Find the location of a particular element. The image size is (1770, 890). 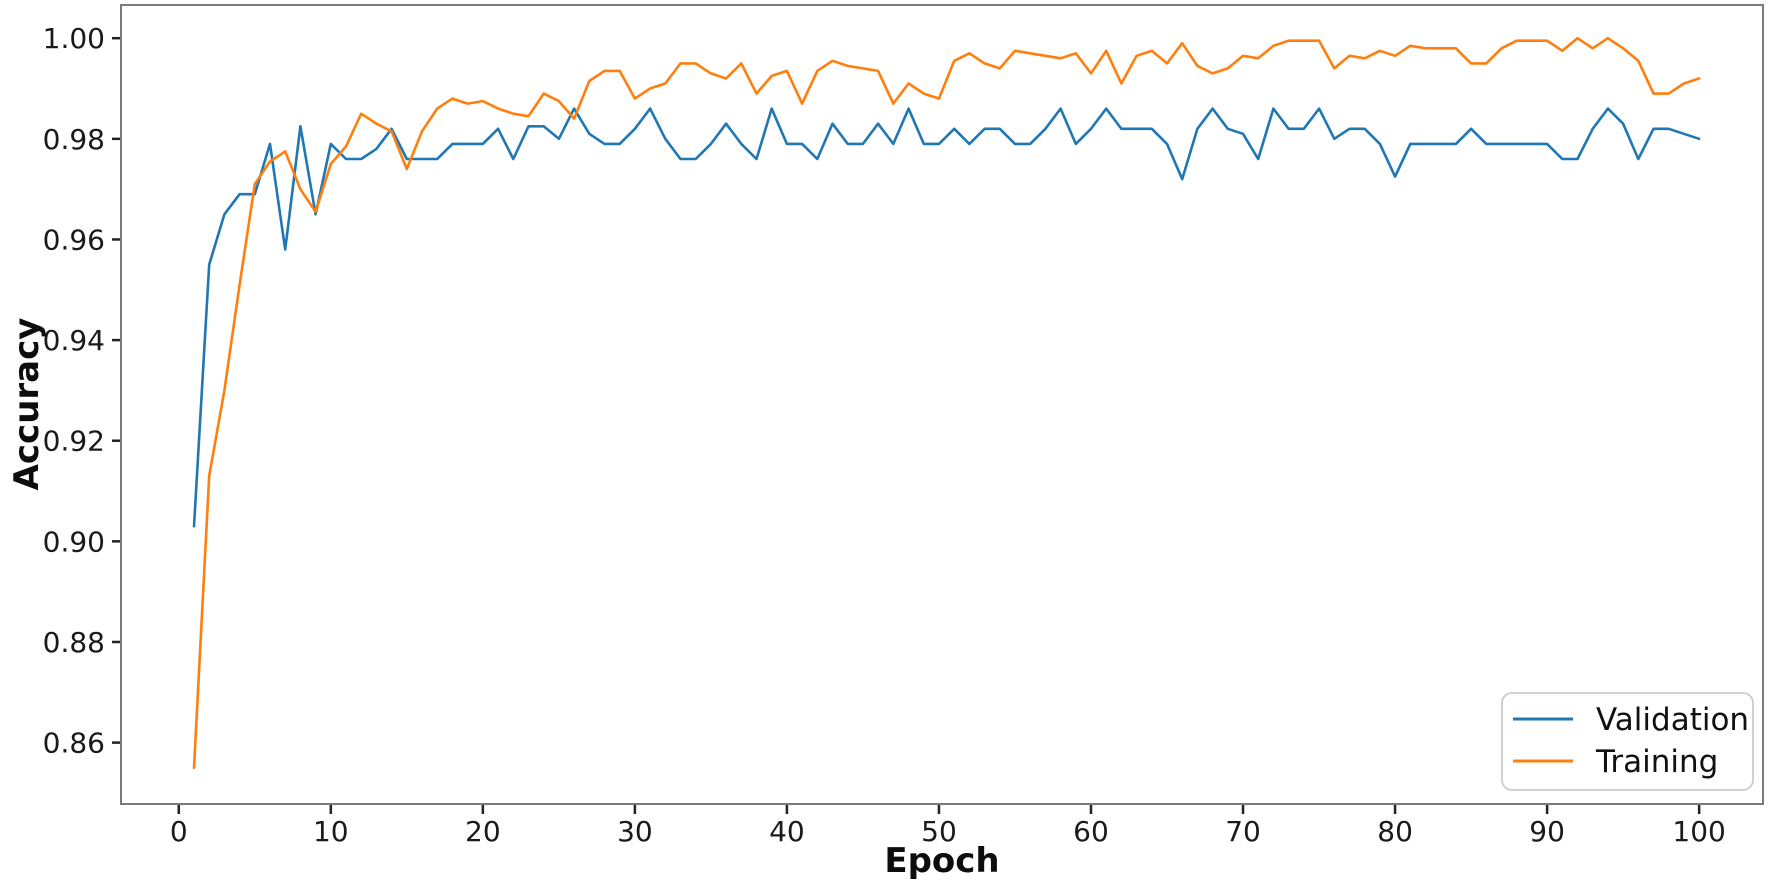

legend-item-training: Training is located at coordinates (1615, 762).